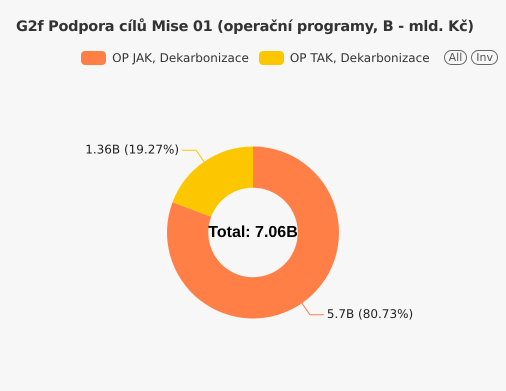 The width and height of the screenshot is (506, 391). I want to click on chart-title: G2f Podpora cílů Mise 01 (operační programy, B - mld. Kč), so click(245, 27).